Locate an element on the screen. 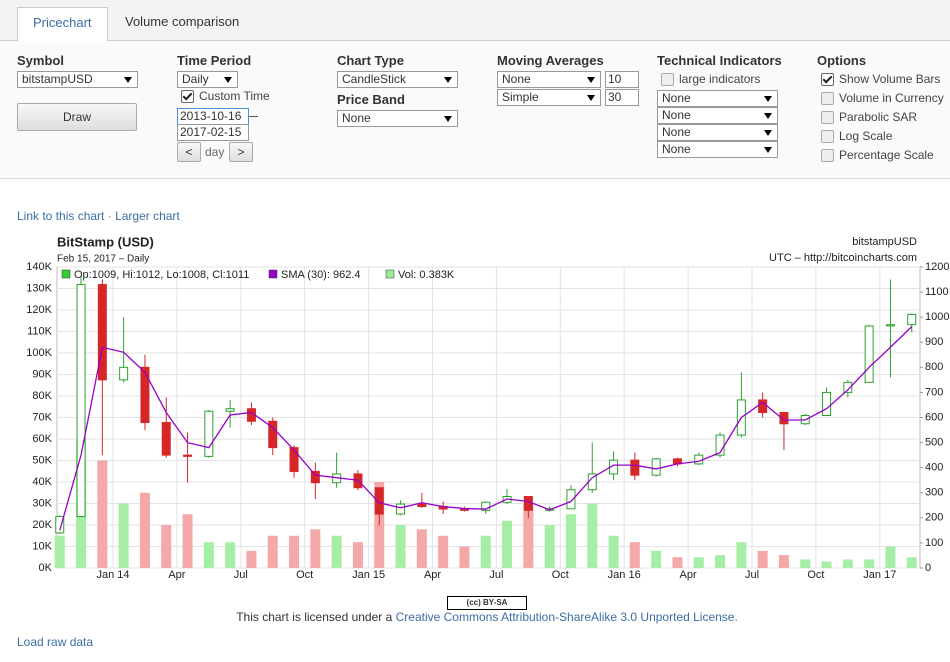 The width and height of the screenshot is (950, 662). y-tick-label: 140K is located at coordinates (39, 267).